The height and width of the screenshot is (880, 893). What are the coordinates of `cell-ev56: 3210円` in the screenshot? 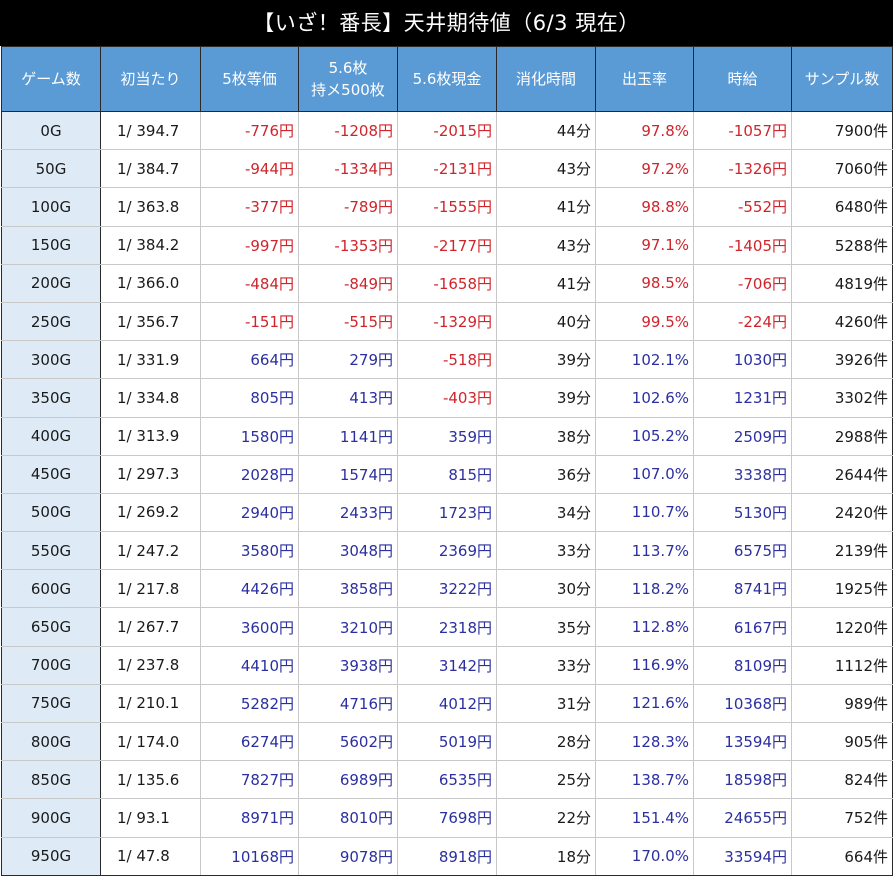 It's located at (348, 627).